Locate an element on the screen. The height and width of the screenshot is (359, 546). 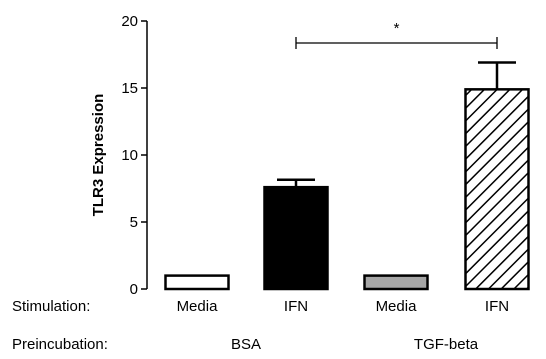
significance-bracket: * is located at coordinates (396, 34).